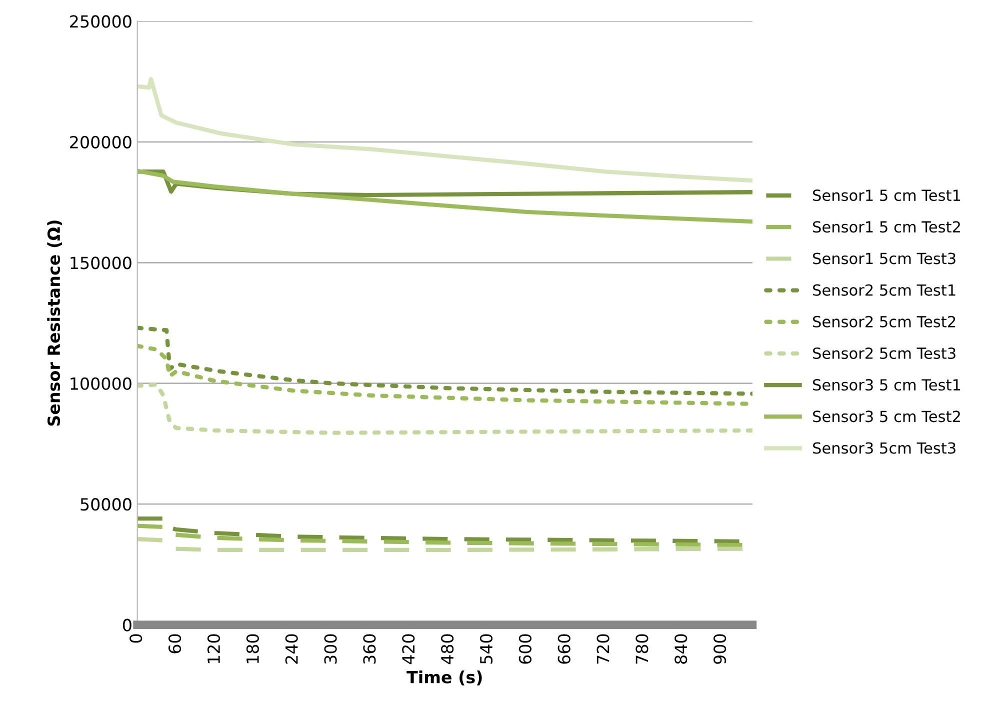 Image resolution: width=981 pixels, height=706 pixels. I want to click on x-tick-label: 600, so click(525, 649).